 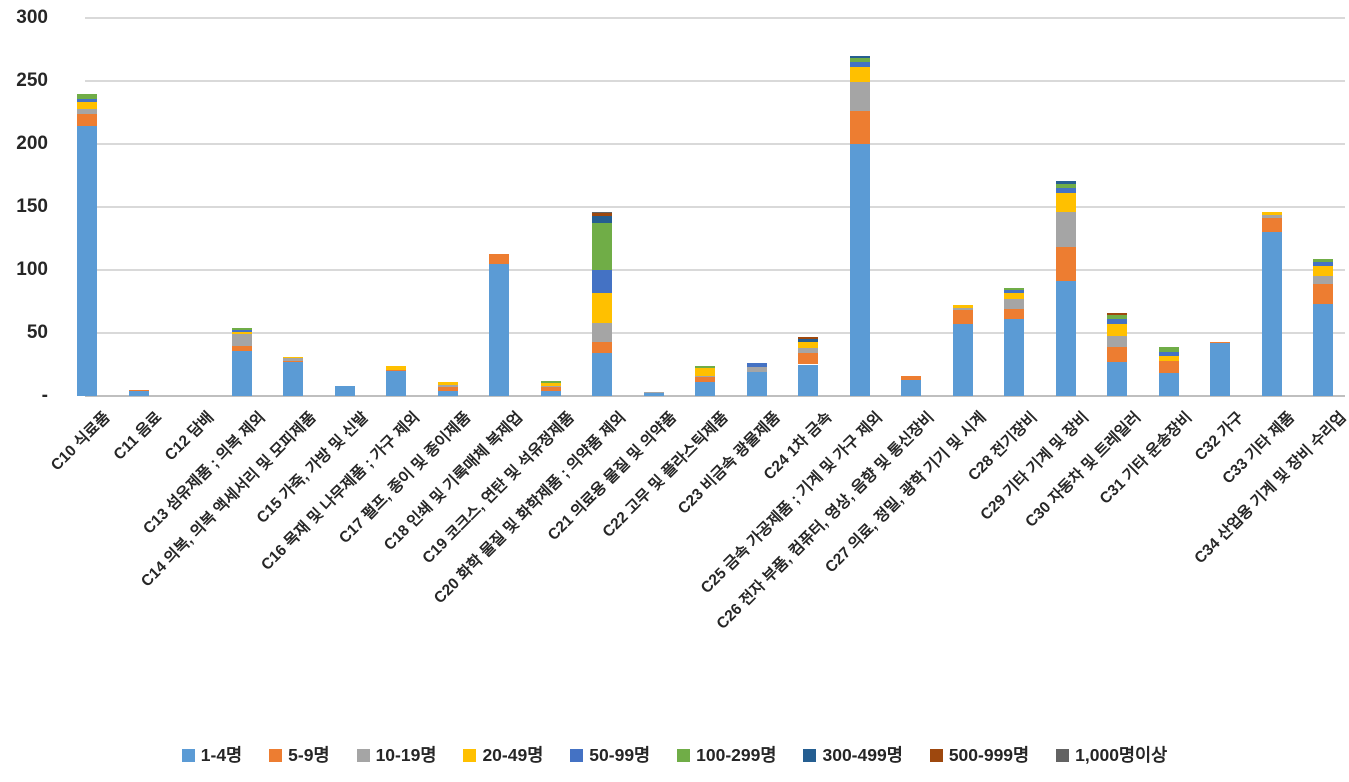 What do you see at coordinates (736, 755) in the screenshot?
I see `legend-label: 100-299명` at bounding box center [736, 755].